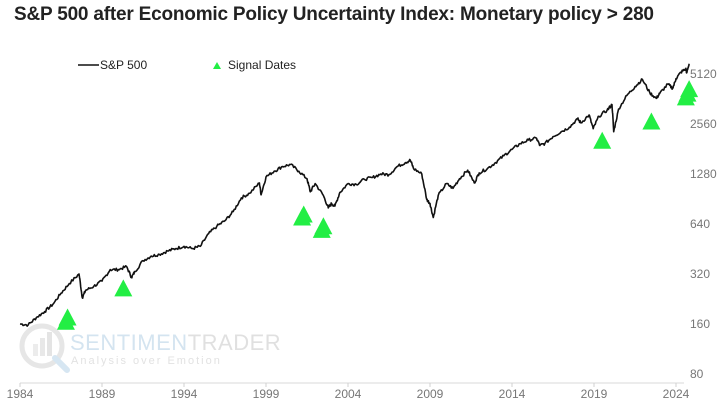  What do you see at coordinates (184, 393) in the screenshot?
I see `x-tick-label: 1994` at bounding box center [184, 393].